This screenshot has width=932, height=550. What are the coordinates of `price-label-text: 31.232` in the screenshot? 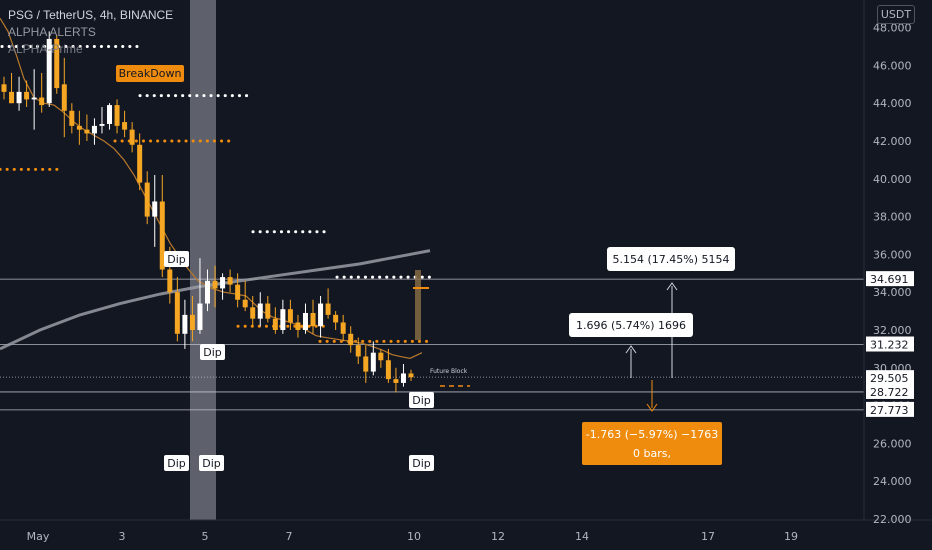 It's located at (889, 345).